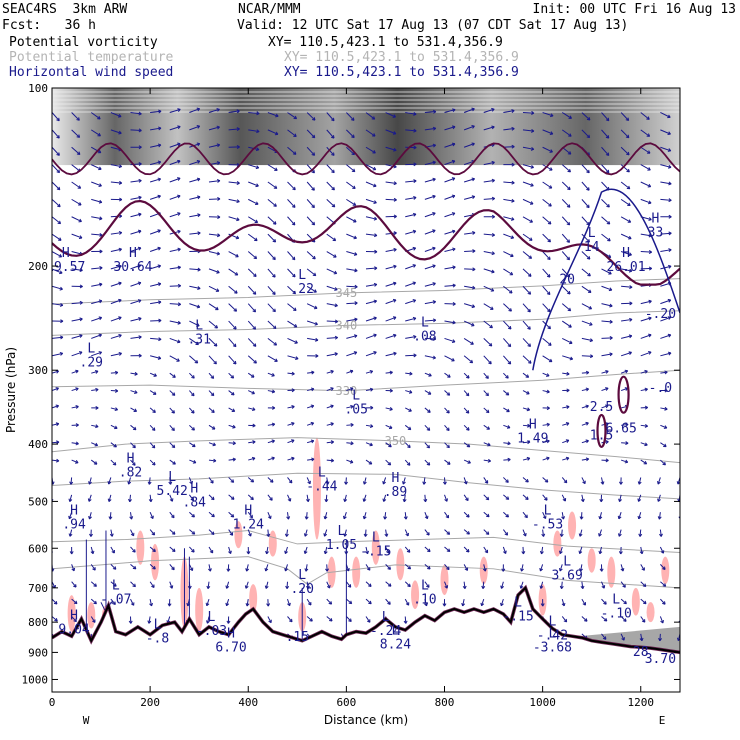 The image size is (740, 740). Describe the element at coordinates (38, 444) in the screenshot. I see `y-tick-label: 400` at that location.